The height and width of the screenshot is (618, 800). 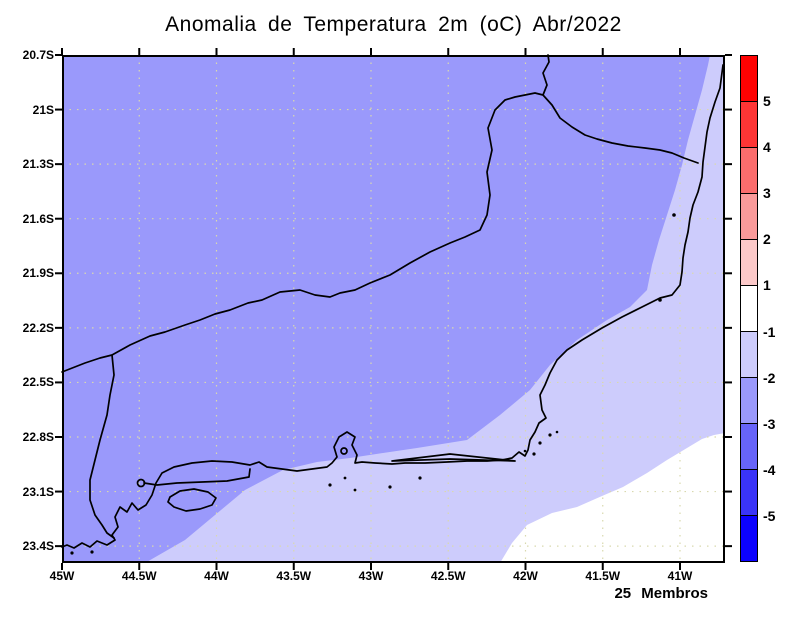 What do you see at coordinates (769, 331) in the screenshot?
I see `colorbar-tick-label: -1` at bounding box center [769, 331].